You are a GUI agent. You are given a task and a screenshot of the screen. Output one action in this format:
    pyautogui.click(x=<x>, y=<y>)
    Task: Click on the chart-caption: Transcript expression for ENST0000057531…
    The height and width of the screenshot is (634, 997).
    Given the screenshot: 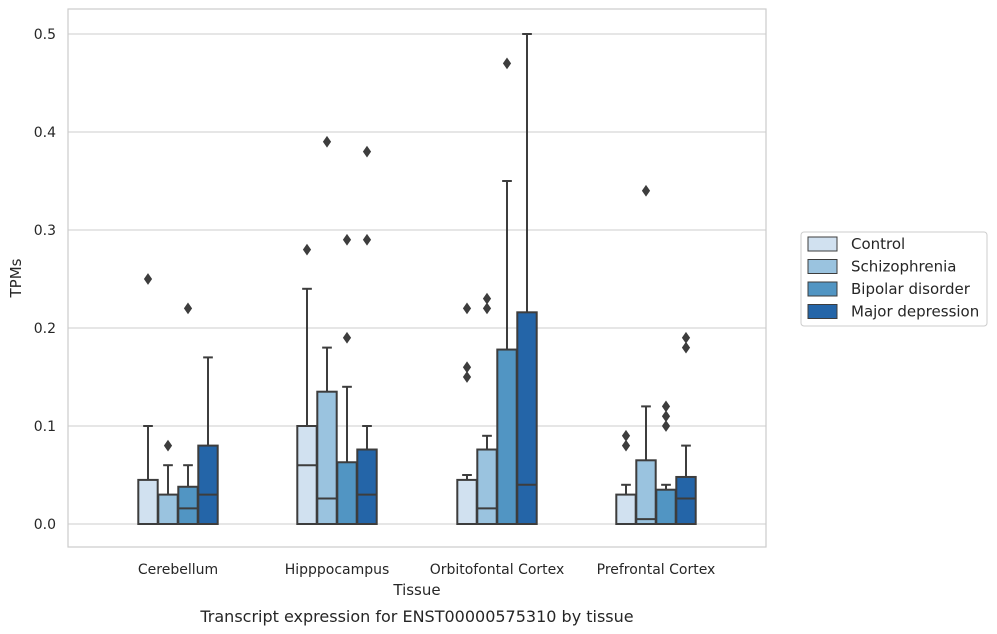 What is the action you would take?
    pyautogui.click(x=416, y=616)
    